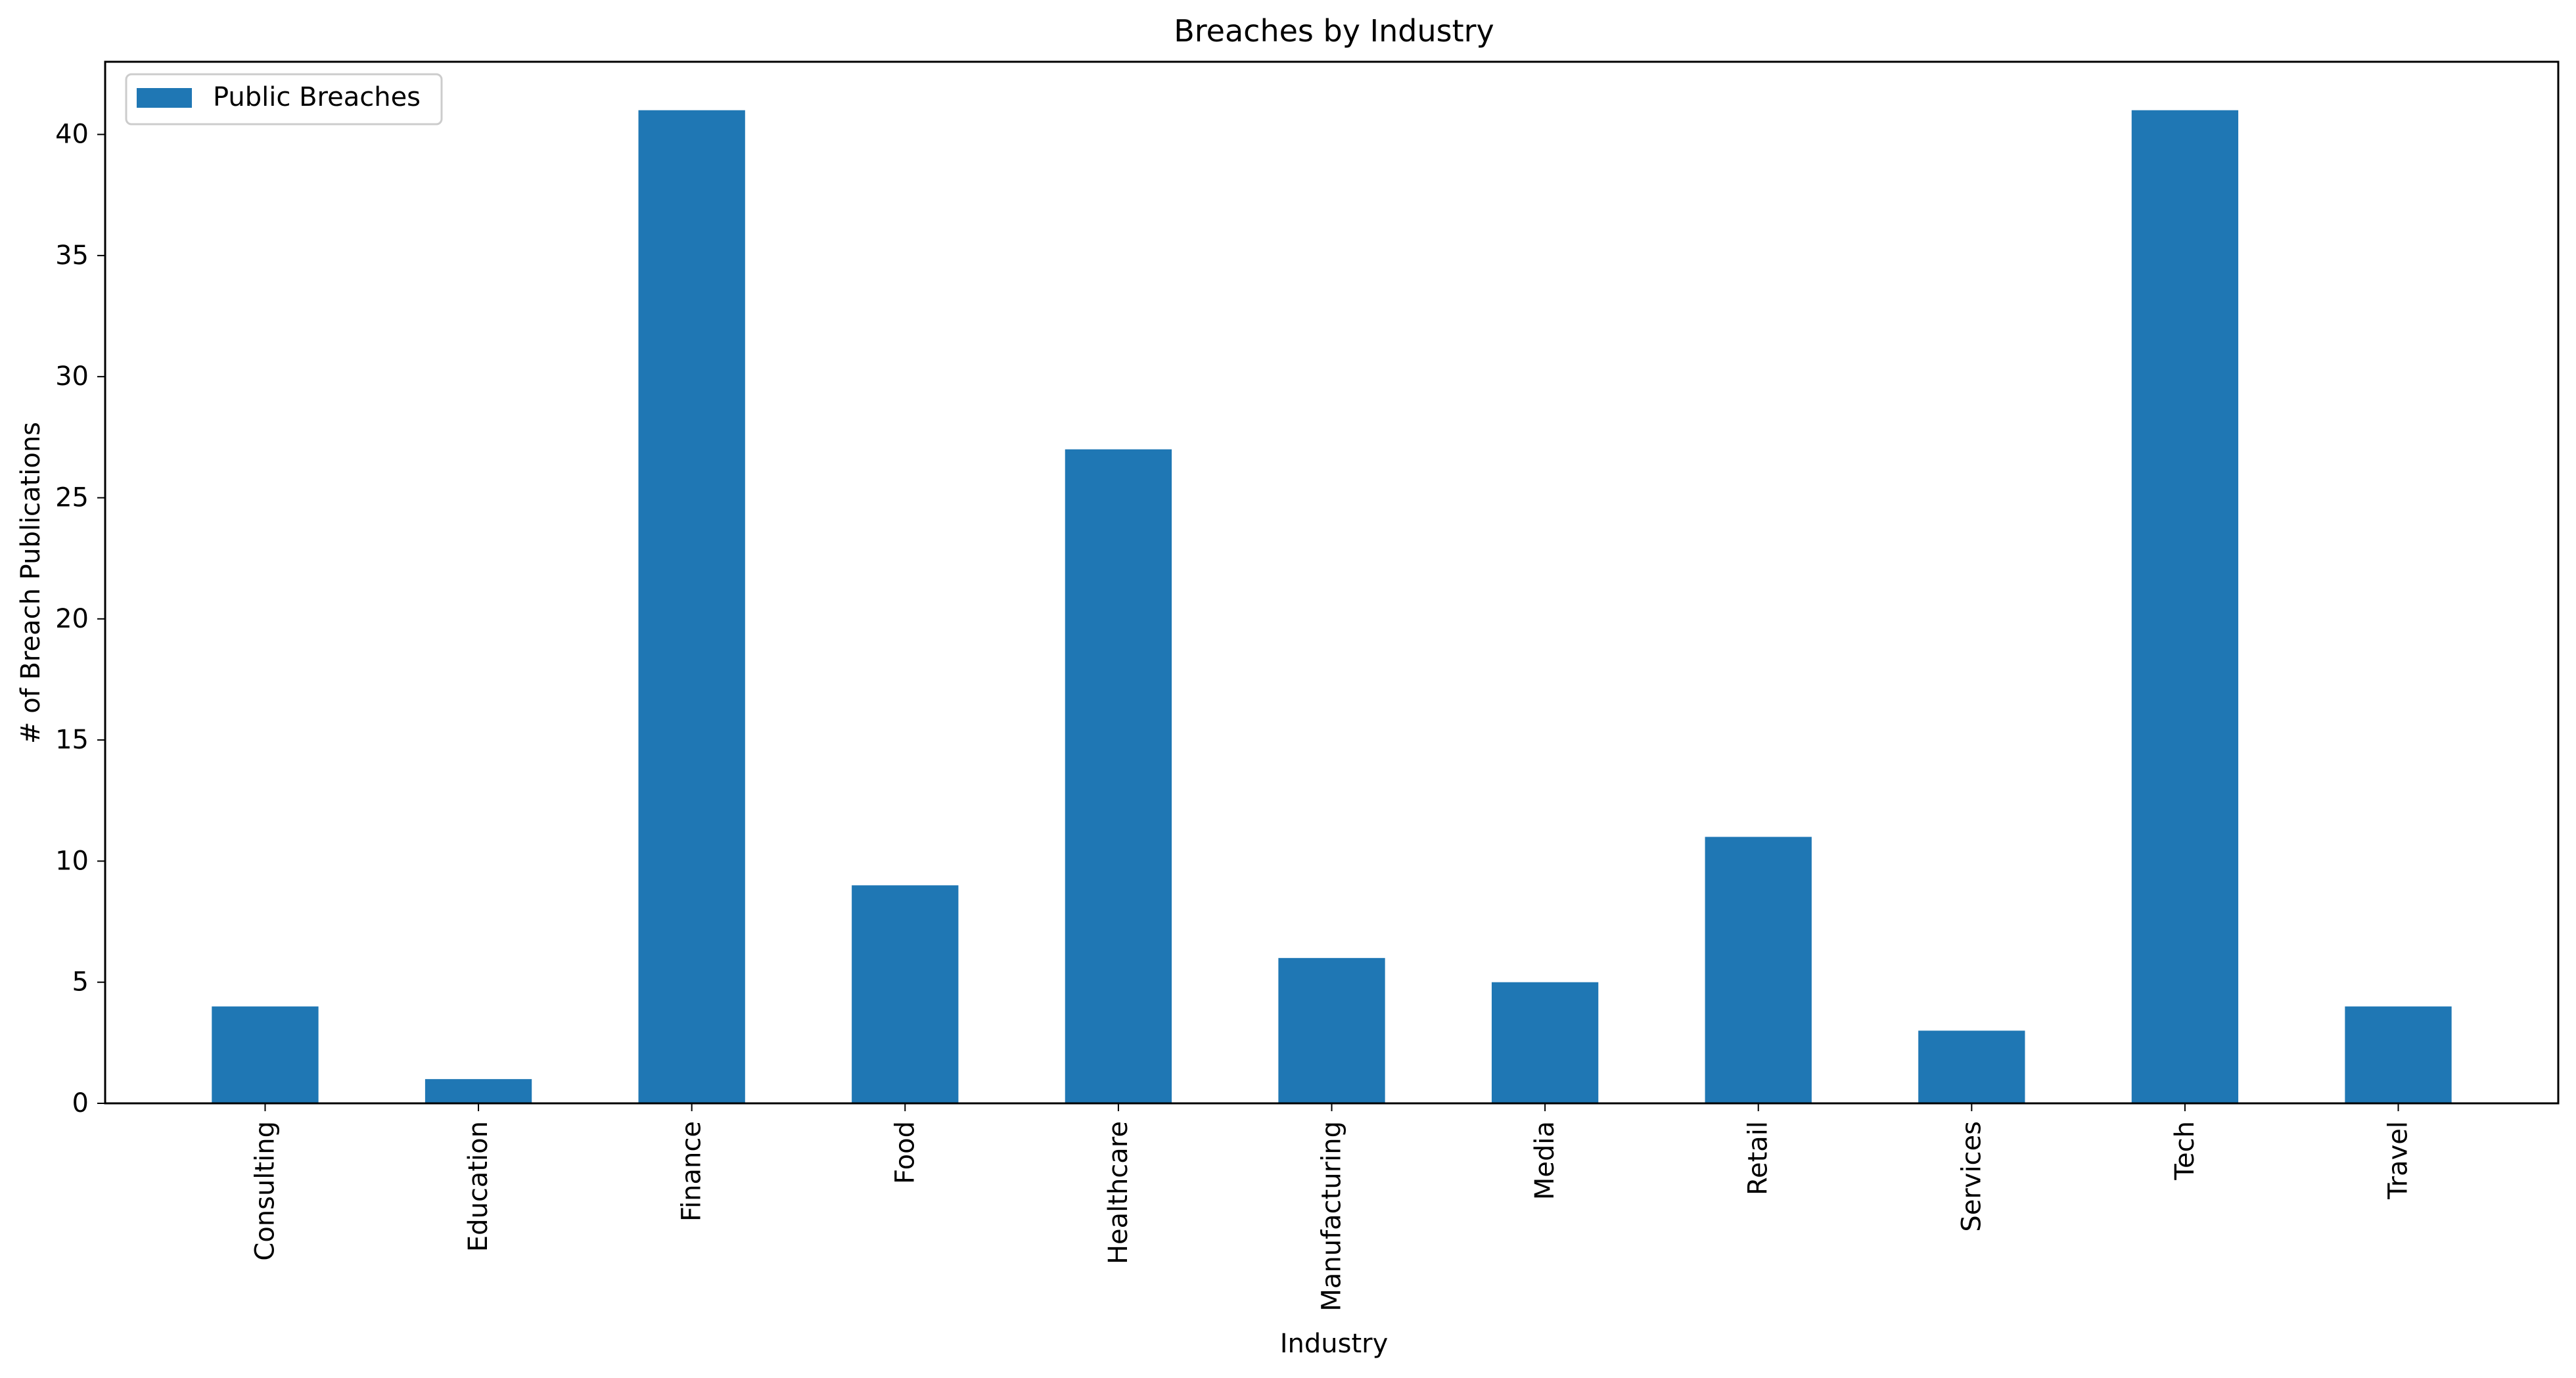 Image resolution: width=2576 pixels, height=1378 pixels. What do you see at coordinates (72, 861) in the screenshot?
I see `y-tick-label: 10` at bounding box center [72, 861].